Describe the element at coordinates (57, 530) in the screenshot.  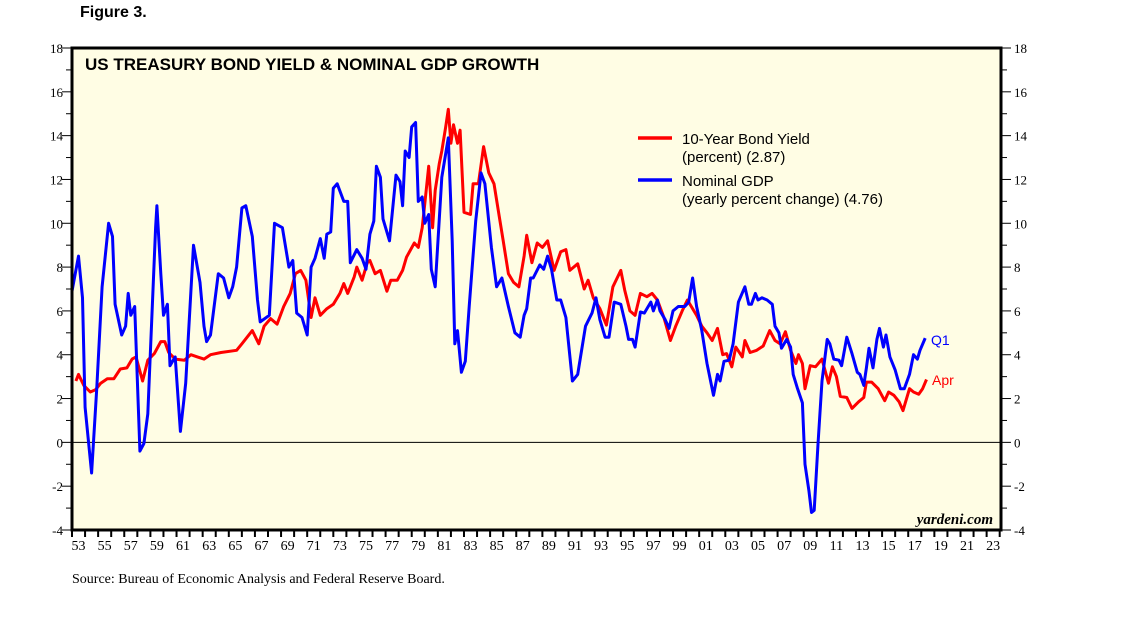
I see `y-tick-label-left: -4` at that location.